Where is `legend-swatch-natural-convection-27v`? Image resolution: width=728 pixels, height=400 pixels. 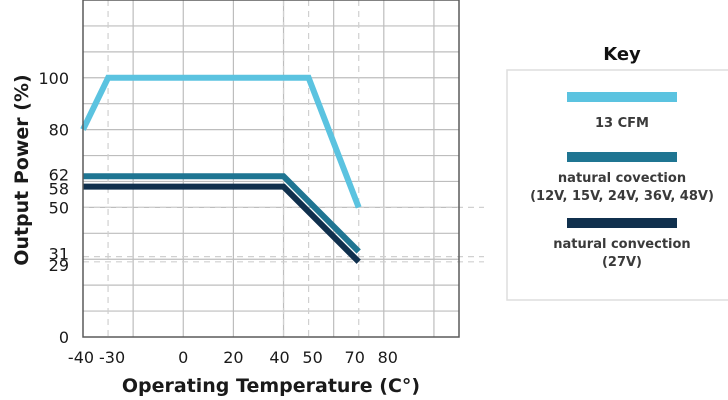 legend-swatch-natural-convection-27v is located at coordinates (622, 223).